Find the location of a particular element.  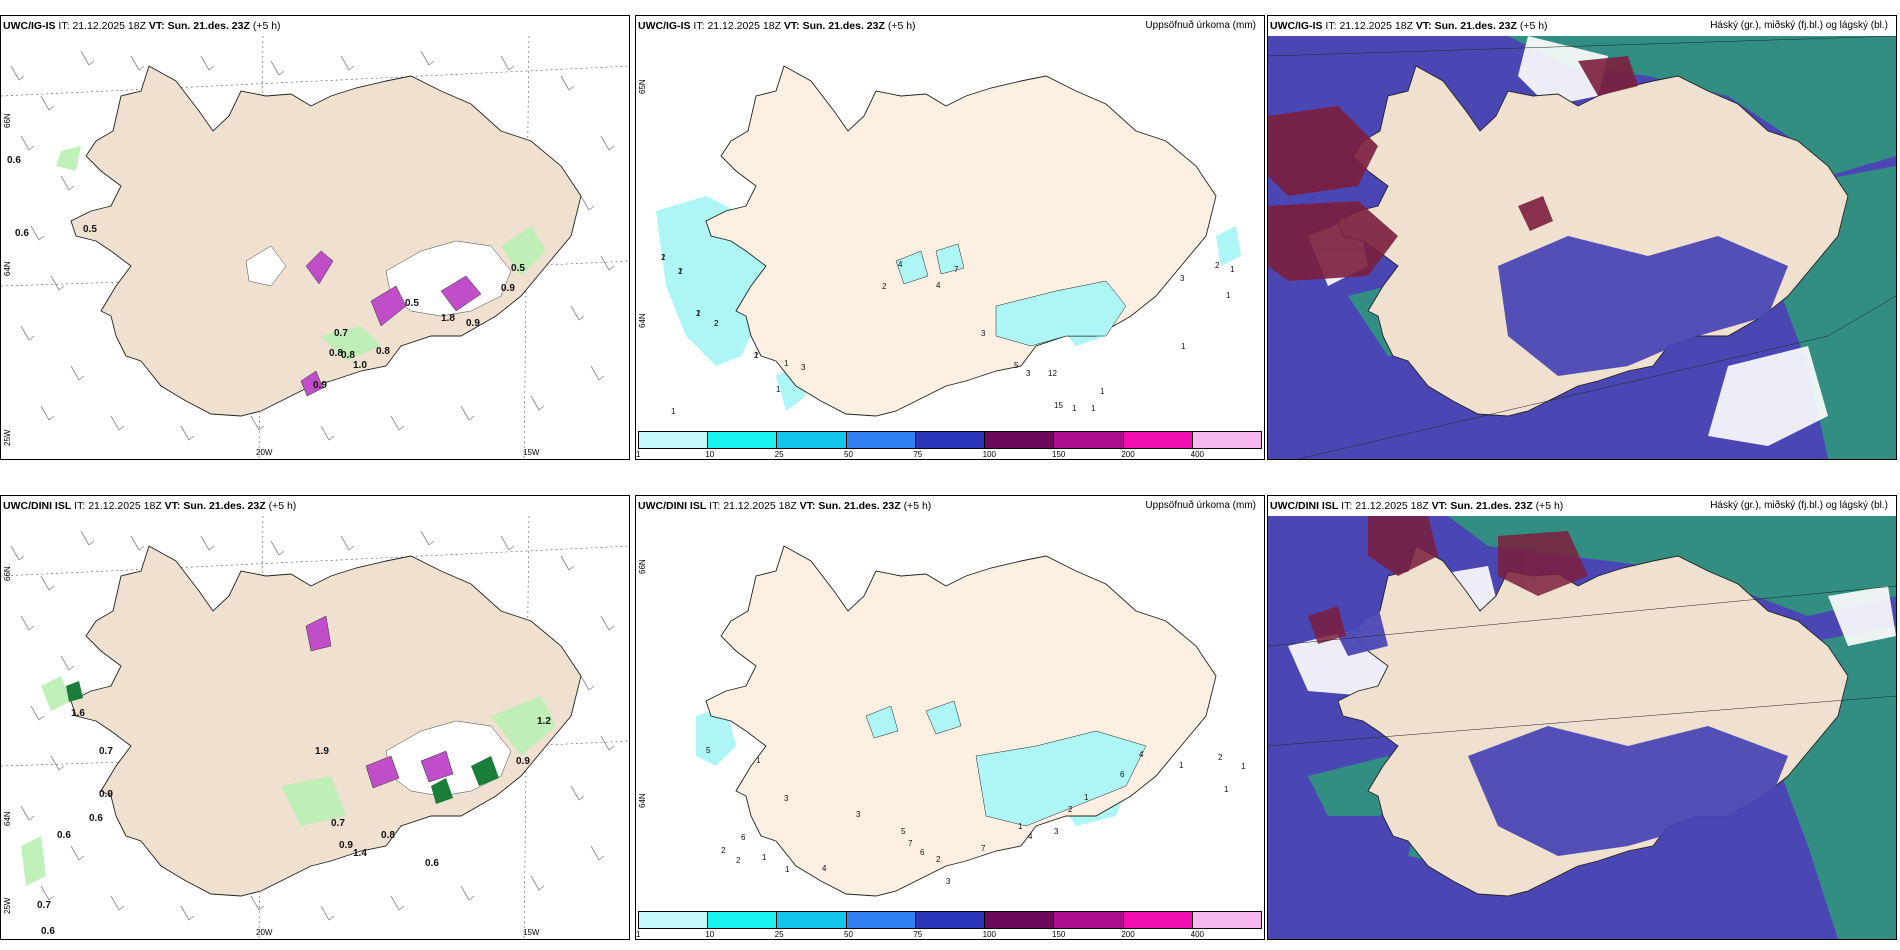

panel-title: Uppsöfnuð úrkoma (mm) is located at coordinates (1200, 505).